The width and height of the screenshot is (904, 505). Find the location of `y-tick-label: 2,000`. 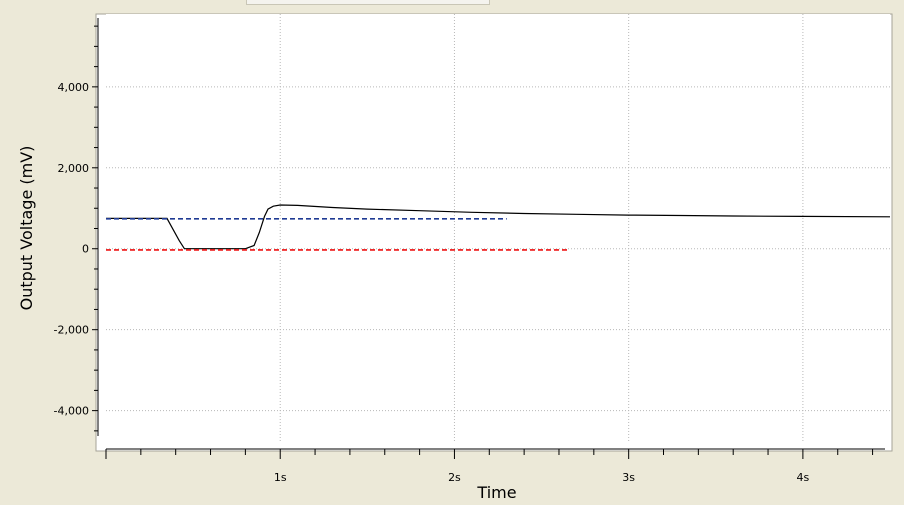

y-tick-label: 2,000 is located at coordinates (74, 168).